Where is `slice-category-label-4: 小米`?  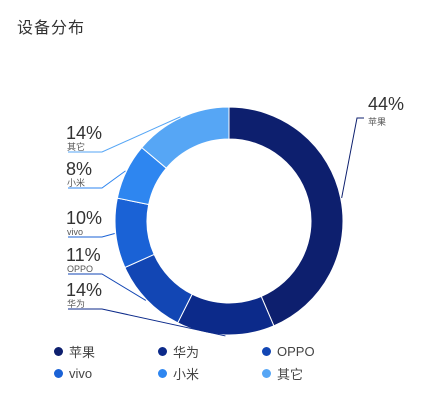
slice-category-label-4: 小米 is located at coordinates (76, 182).